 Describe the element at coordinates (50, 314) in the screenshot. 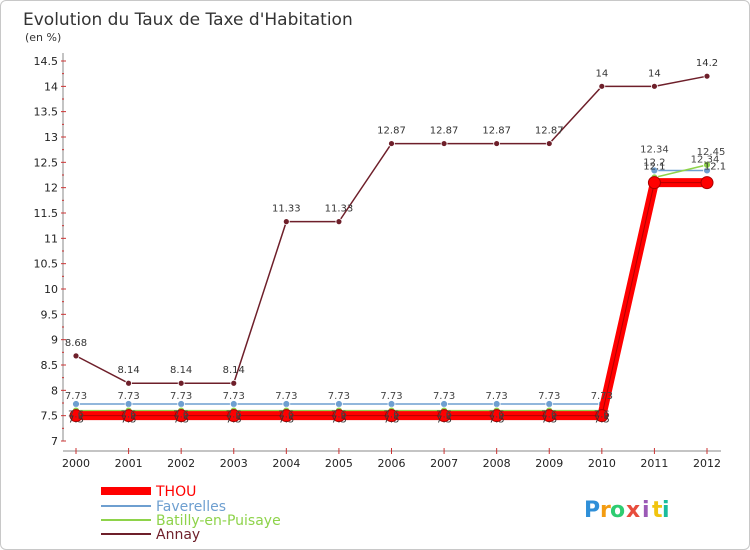

I see `y-tick-label: 9.5` at that location.